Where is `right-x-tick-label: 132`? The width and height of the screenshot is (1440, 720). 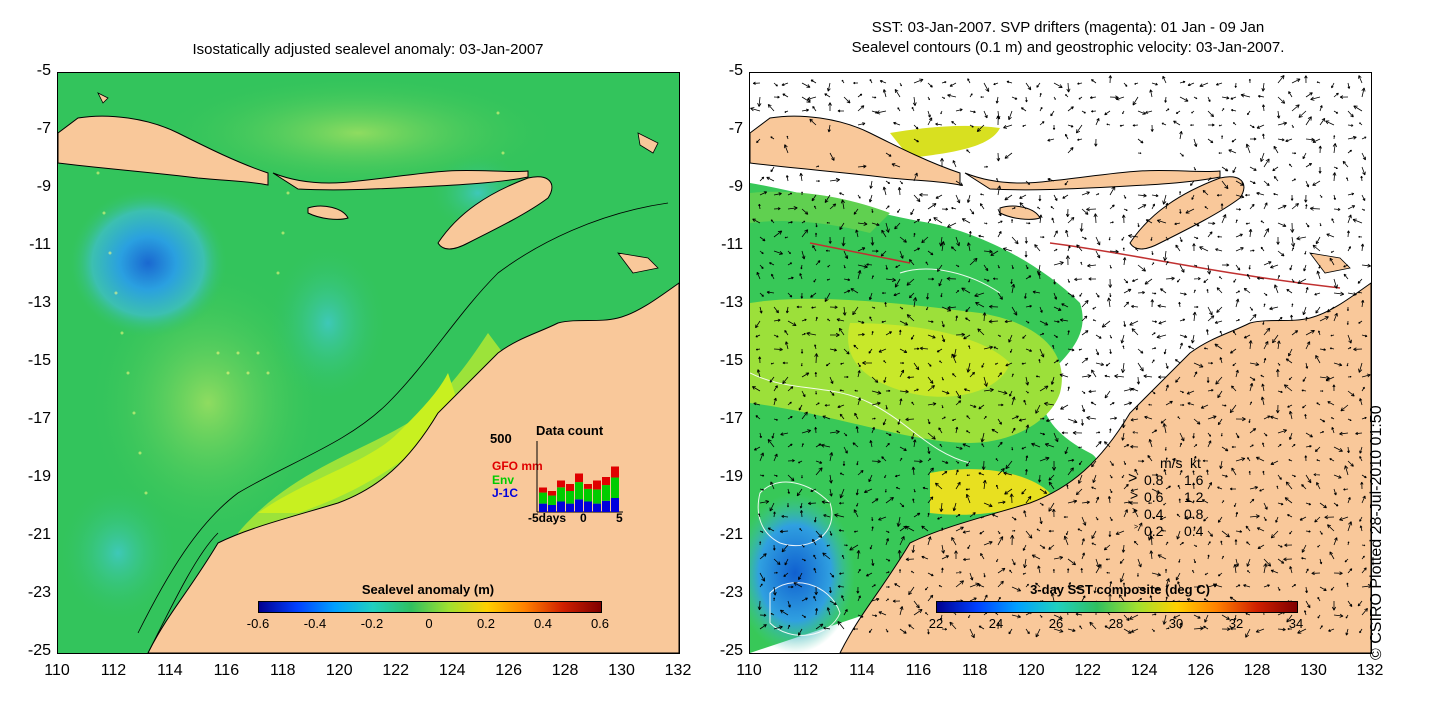 right-x-tick-label: 132 is located at coordinates (1370, 670).